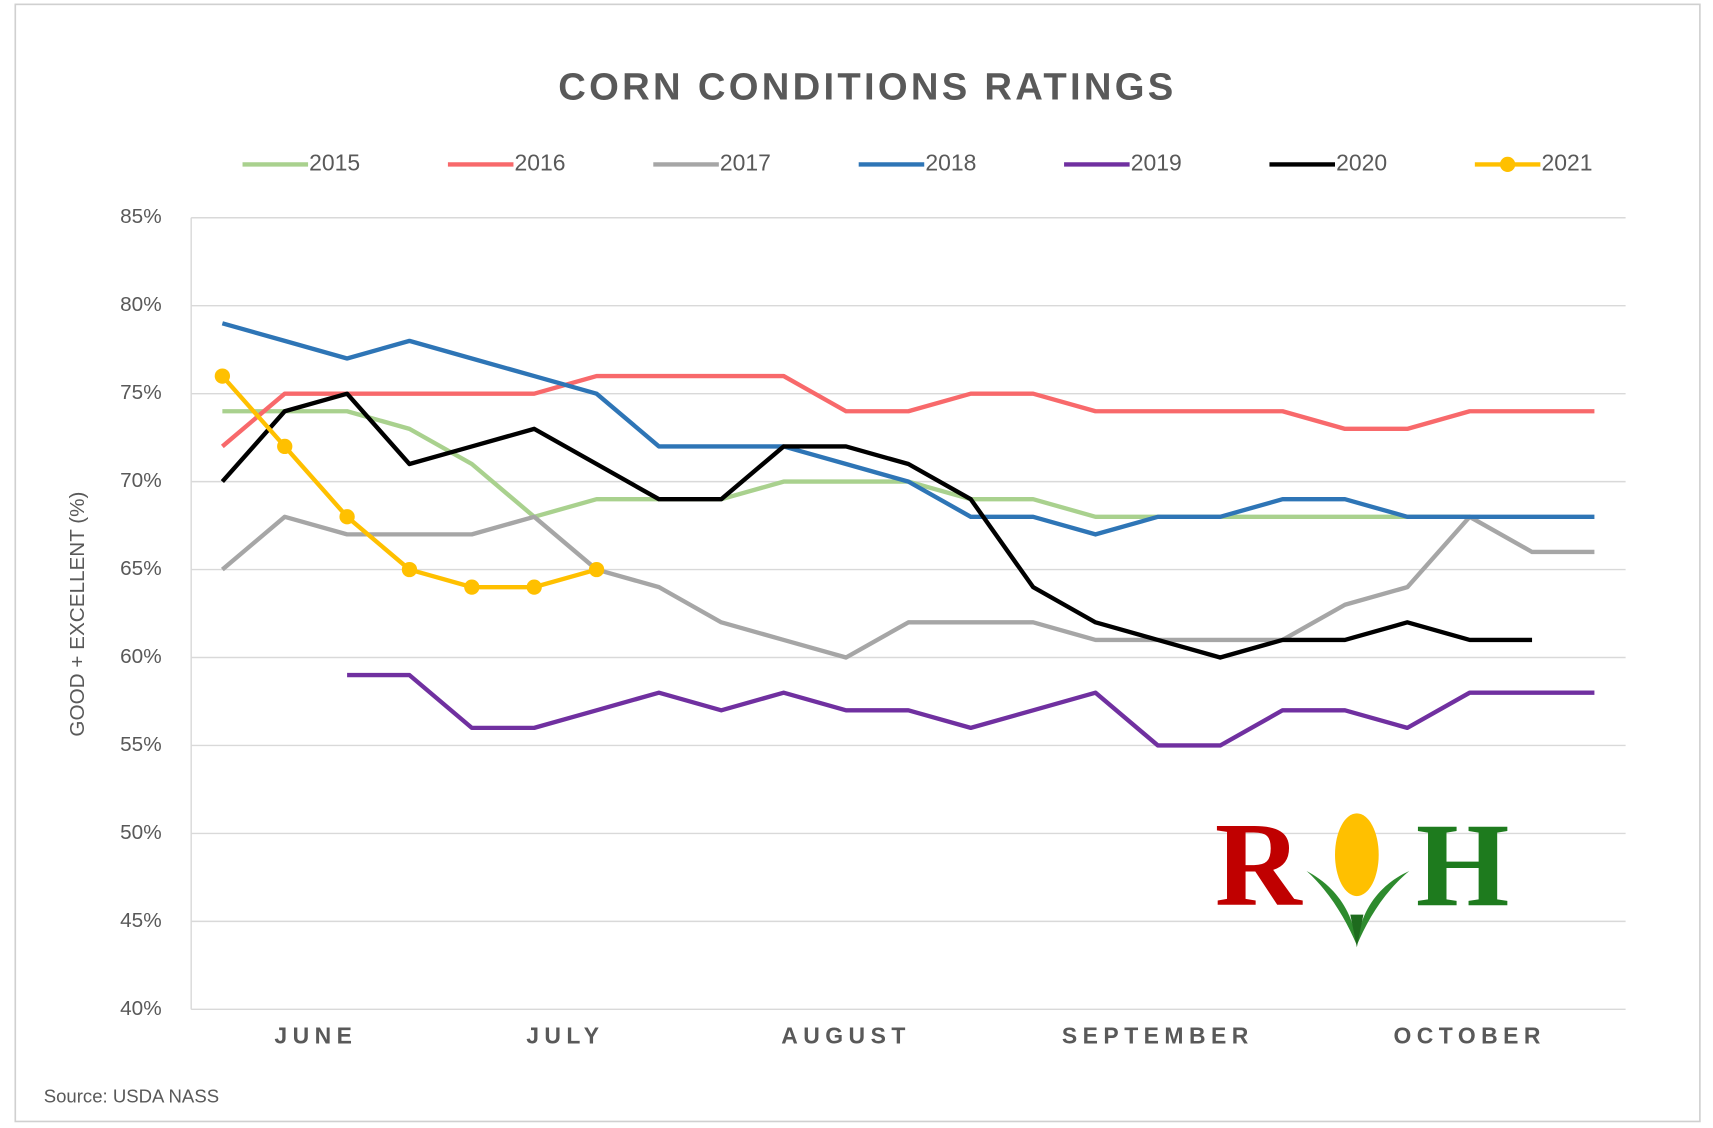  Describe the element at coordinates (565, 1036) in the screenshot. I see `x-tick-label: JULY` at that location.